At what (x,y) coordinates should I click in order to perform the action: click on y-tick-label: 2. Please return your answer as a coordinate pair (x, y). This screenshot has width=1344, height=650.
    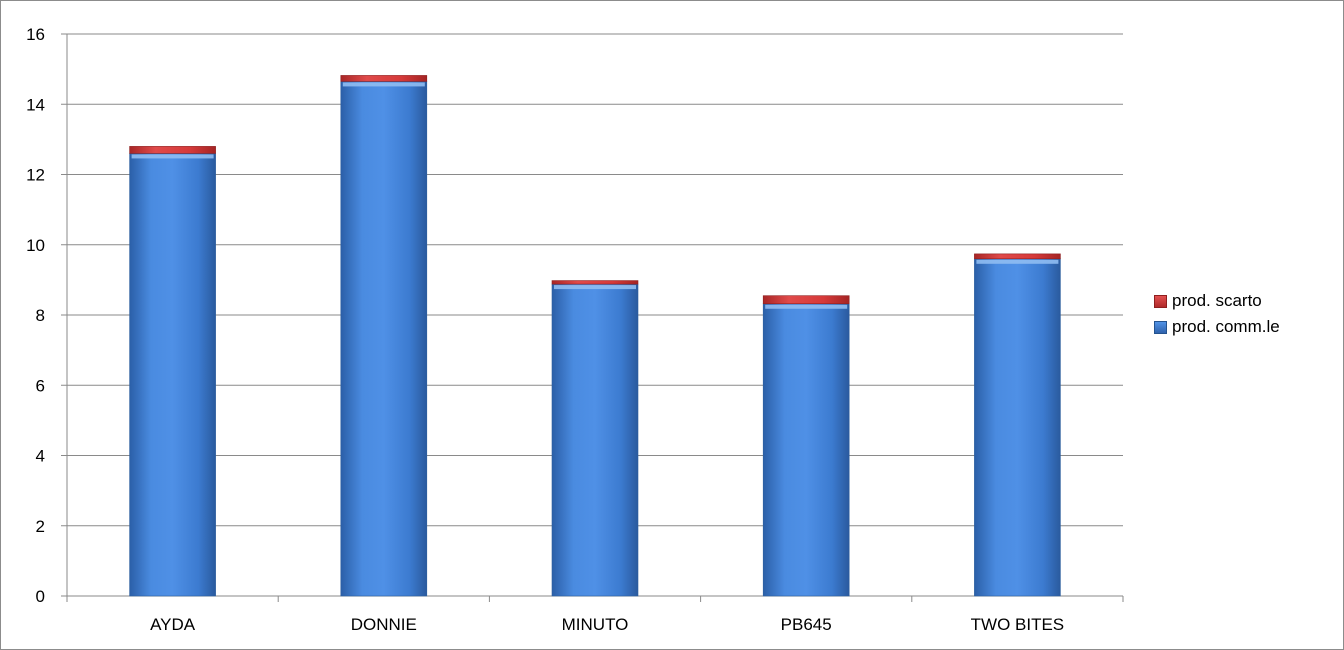
    Looking at the image, I should click on (40, 526).